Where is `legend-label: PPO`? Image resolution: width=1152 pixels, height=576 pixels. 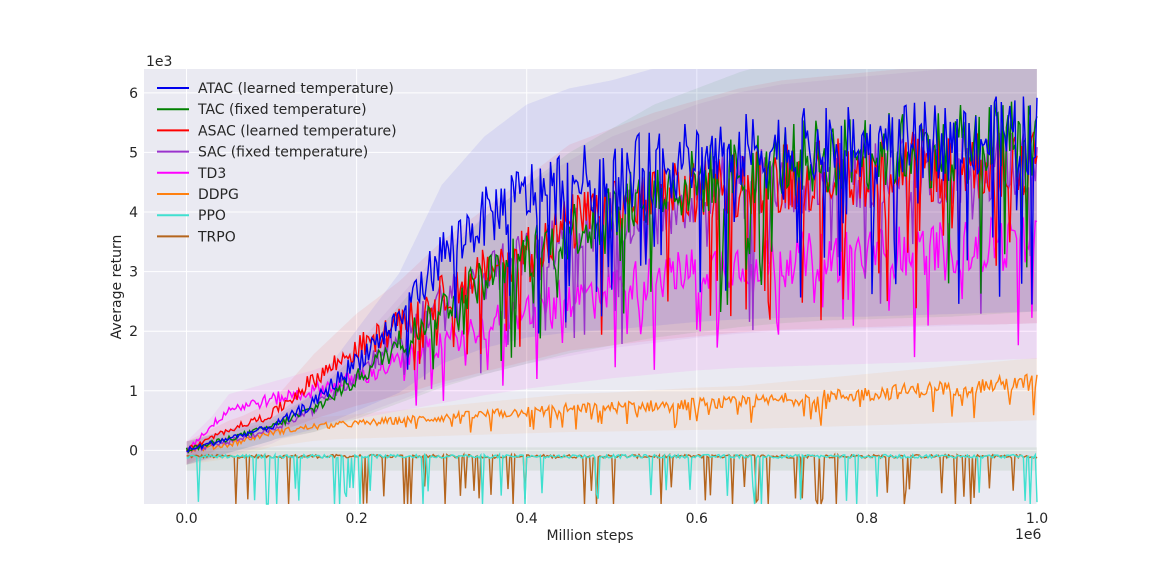
legend-label: PPO is located at coordinates (212, 216).